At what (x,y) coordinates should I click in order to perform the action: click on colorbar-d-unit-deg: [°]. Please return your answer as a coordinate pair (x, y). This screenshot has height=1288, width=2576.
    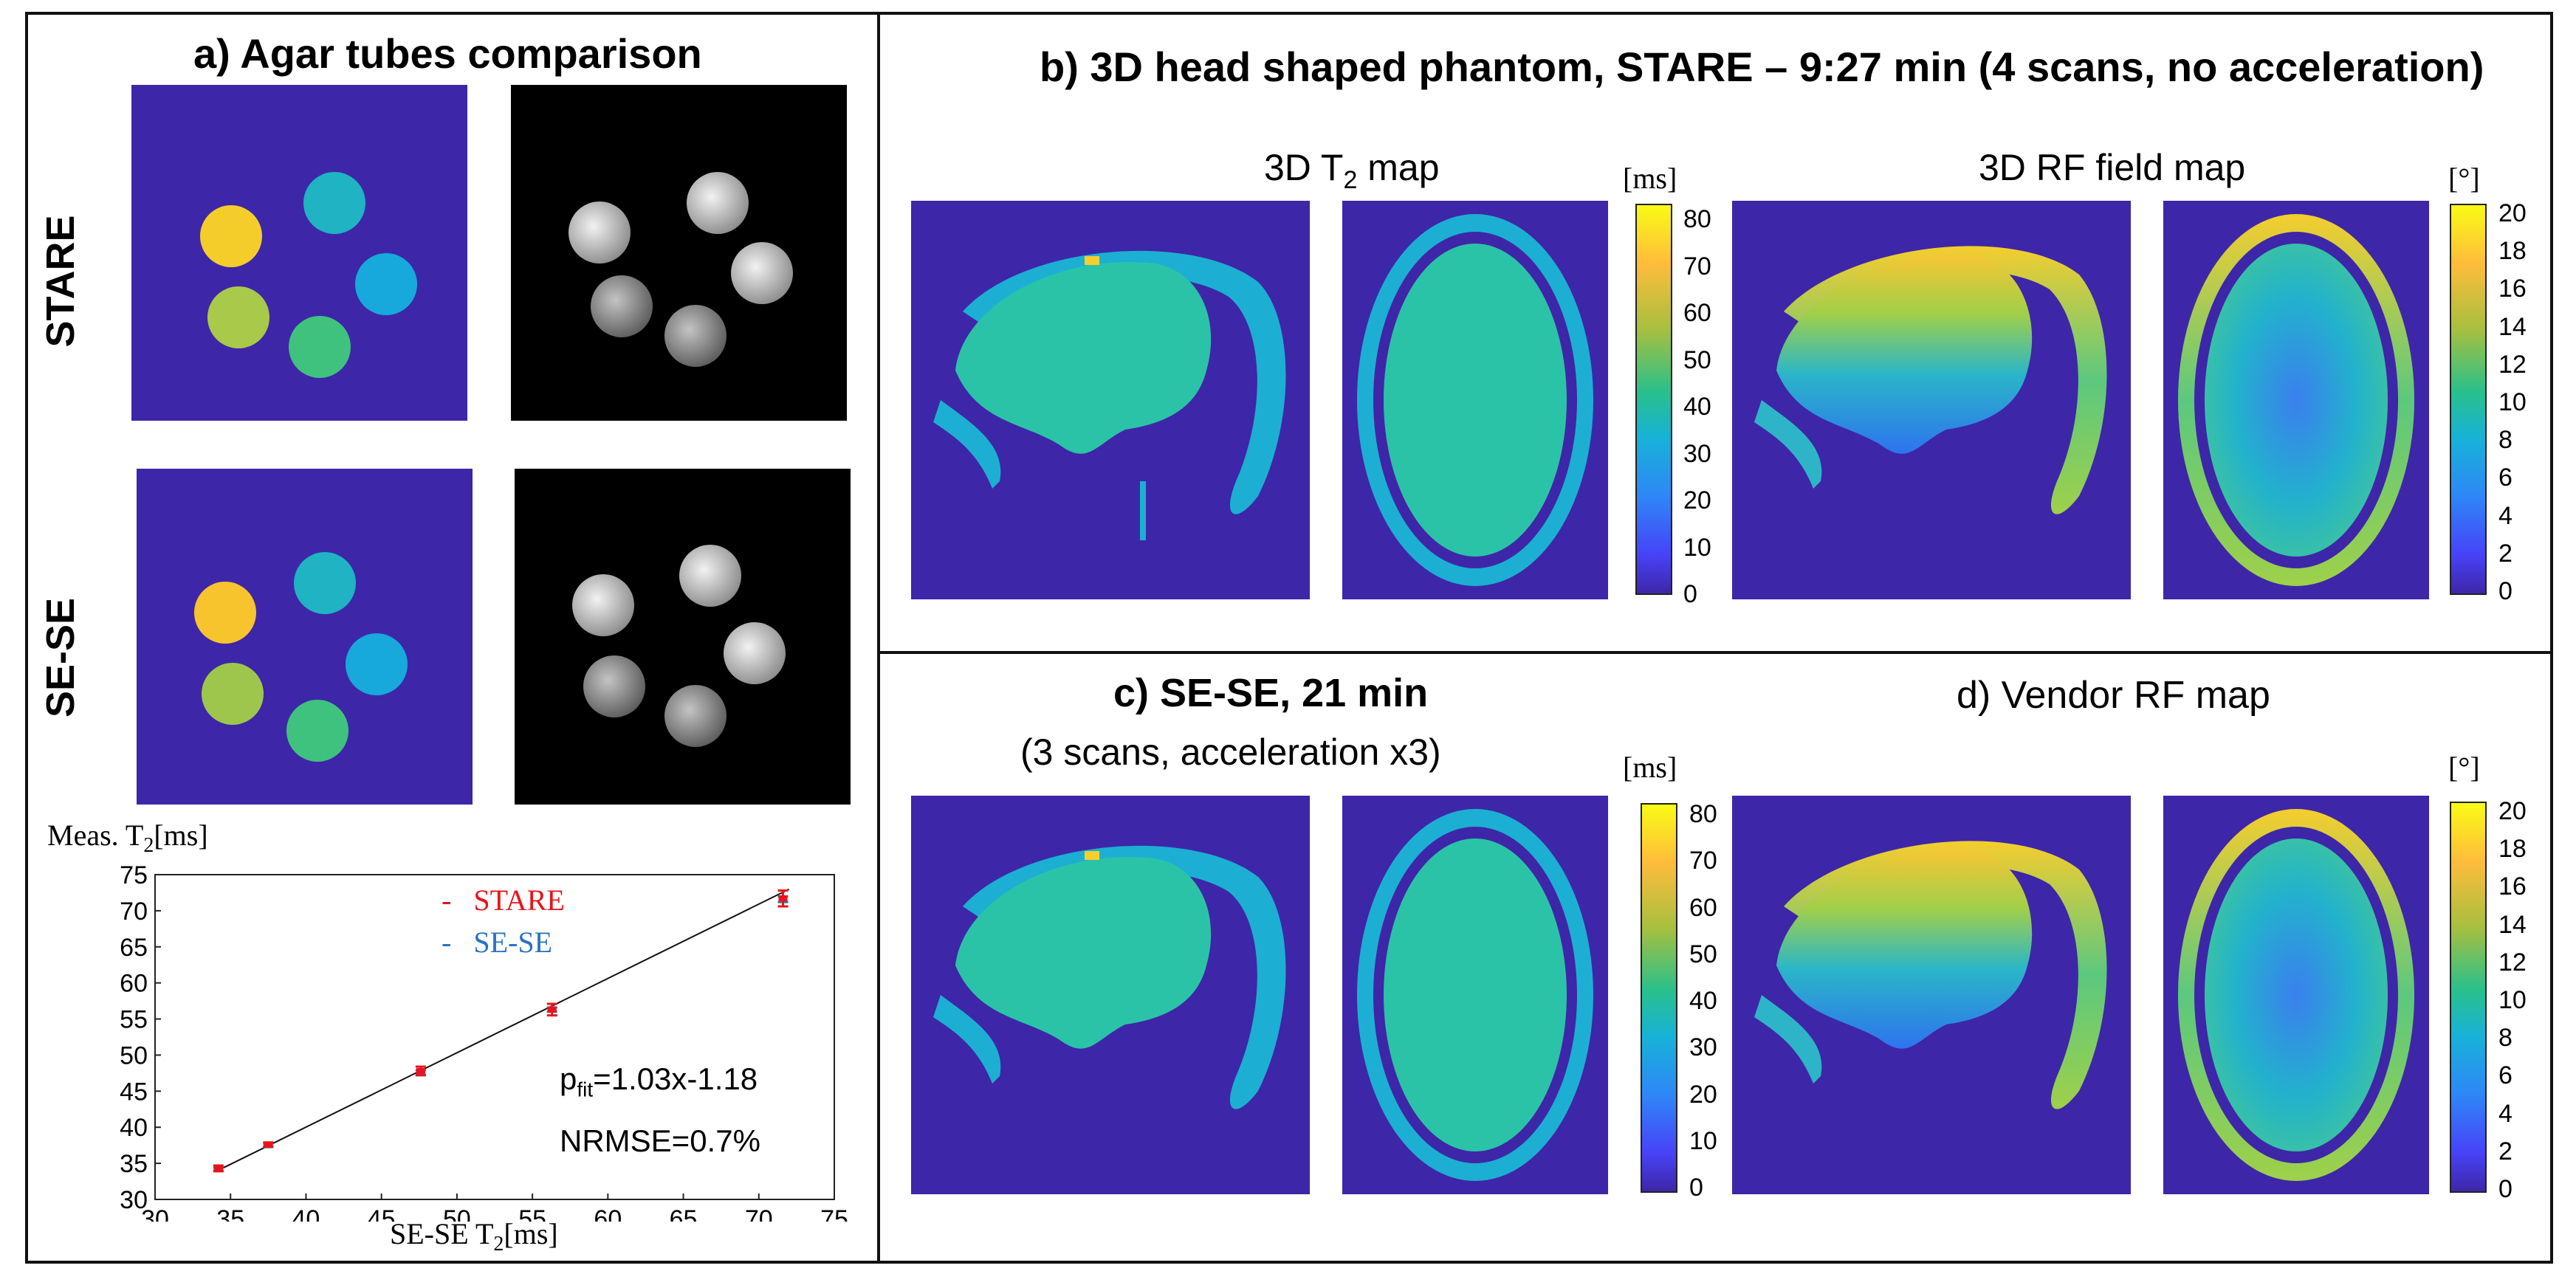
    Looking at the image, I should click on (2464, 768).